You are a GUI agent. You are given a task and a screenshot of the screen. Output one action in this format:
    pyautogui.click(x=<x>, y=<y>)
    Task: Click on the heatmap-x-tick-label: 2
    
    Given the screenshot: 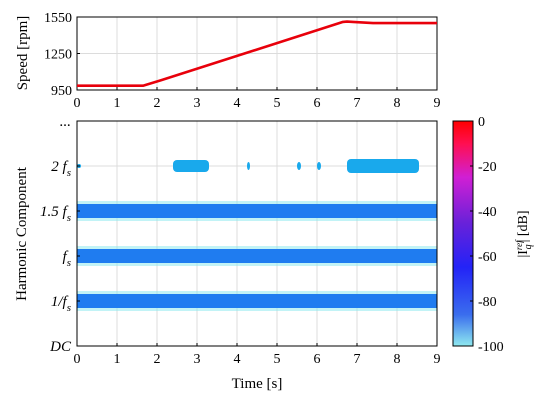 What is the action you would take?
    pyautogui.click(x=157, y=359)
    